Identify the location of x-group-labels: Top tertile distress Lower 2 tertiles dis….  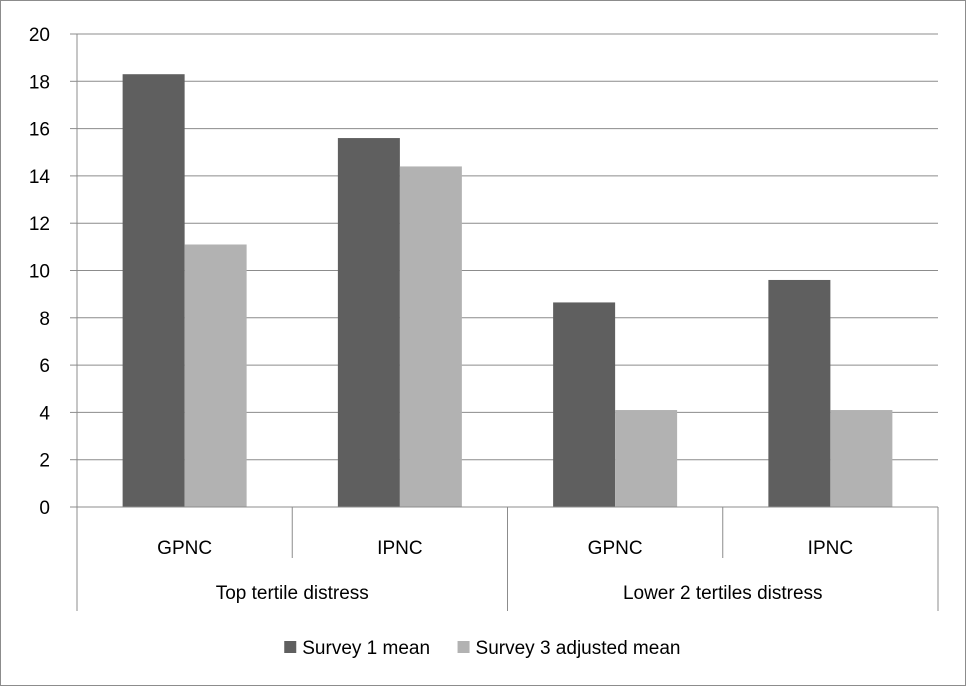
(519, 593).